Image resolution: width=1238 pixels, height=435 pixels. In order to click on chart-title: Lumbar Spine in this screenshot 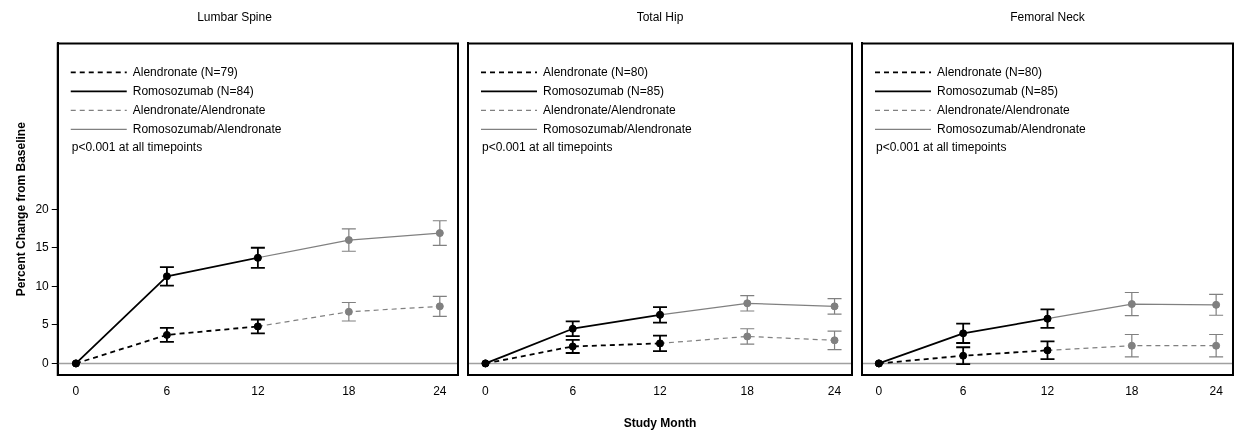, I will do `click(235, 16)`.